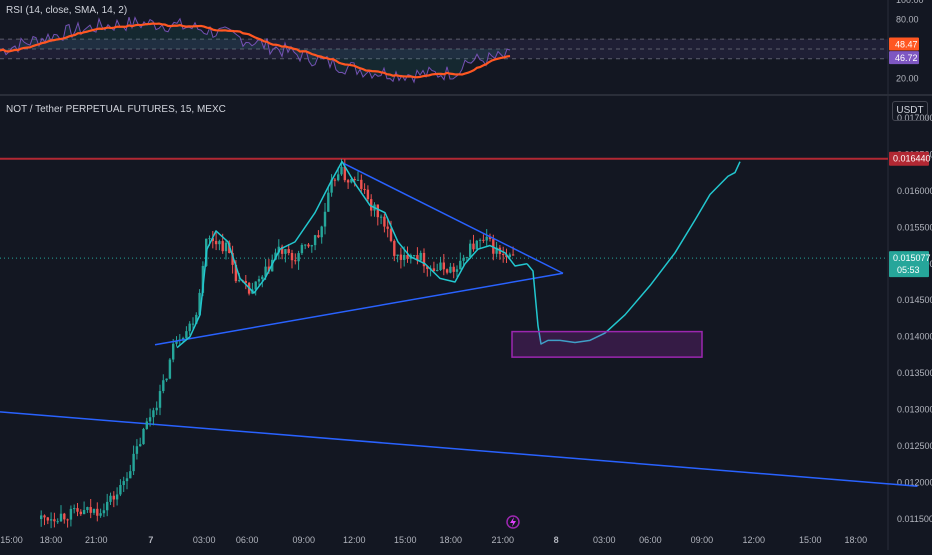 The image size is (932, 555). I want to click on price-tick-label: 0.013000, so click(914, 410).